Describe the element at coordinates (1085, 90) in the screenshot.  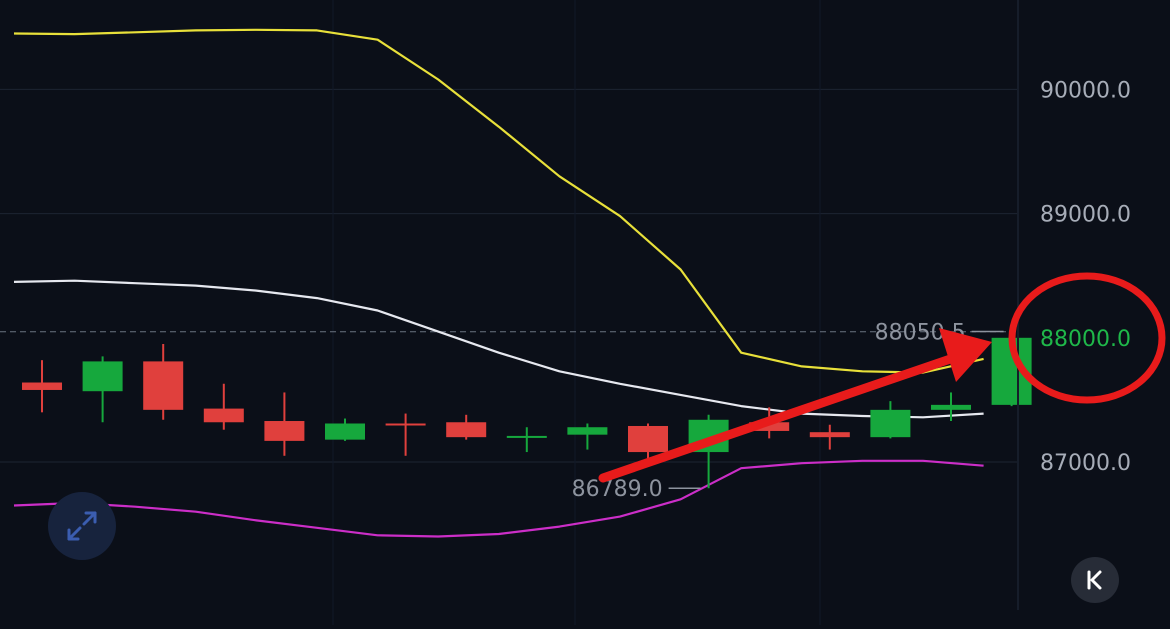
I see `y-tick-label: 90000.0` at that location.